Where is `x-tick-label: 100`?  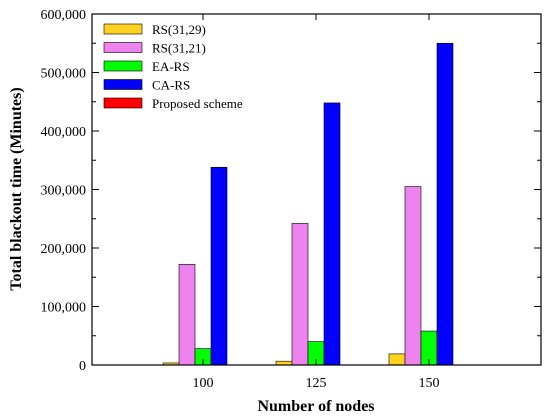 x-tick-label: 100 is located at coordinates (203, 383).